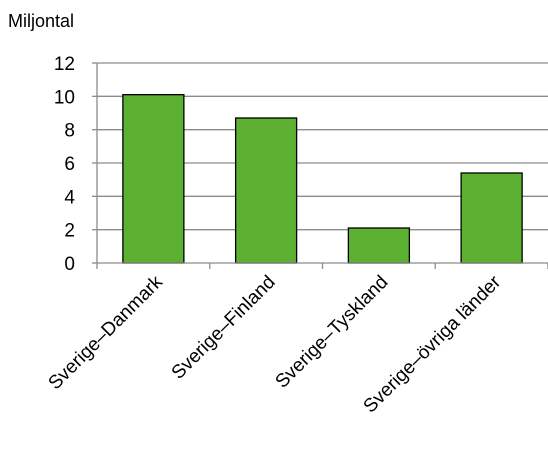 The image size is (548, 466). Describe the element at coordinates (106, 332) in the screenshot. I see `x-category-label: Sverige–Danmark` at that location.